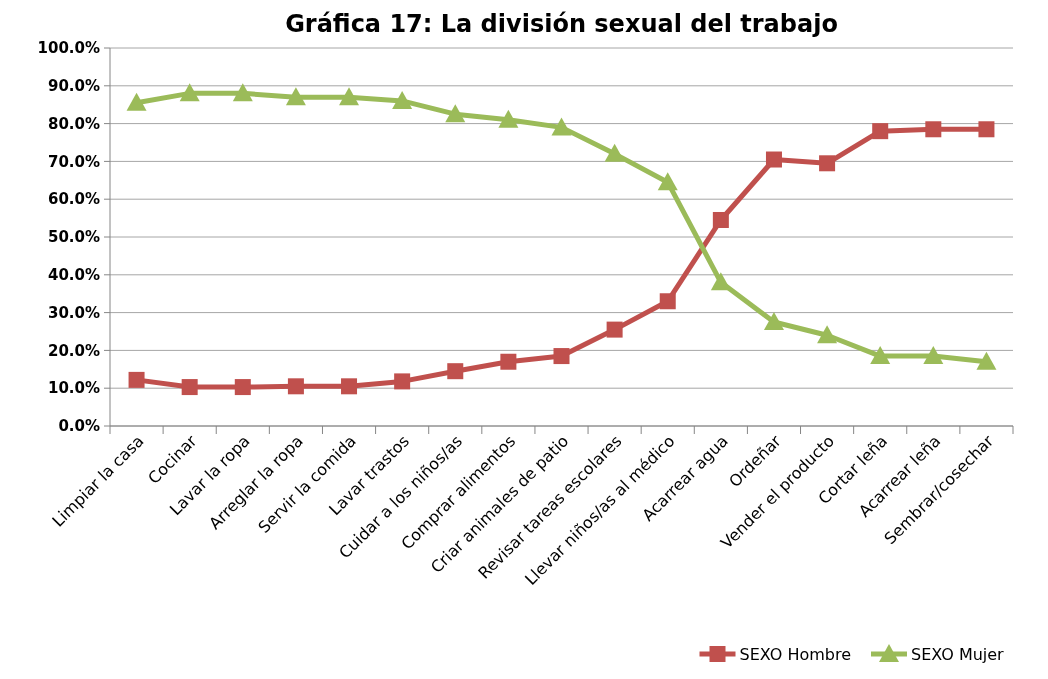 Image resolution: width=1048 pixels, height=679 pixels. Describe the element at coordinates (73, 350) in the screenshot. I see `y-tick-label: 20.0%` at that location.